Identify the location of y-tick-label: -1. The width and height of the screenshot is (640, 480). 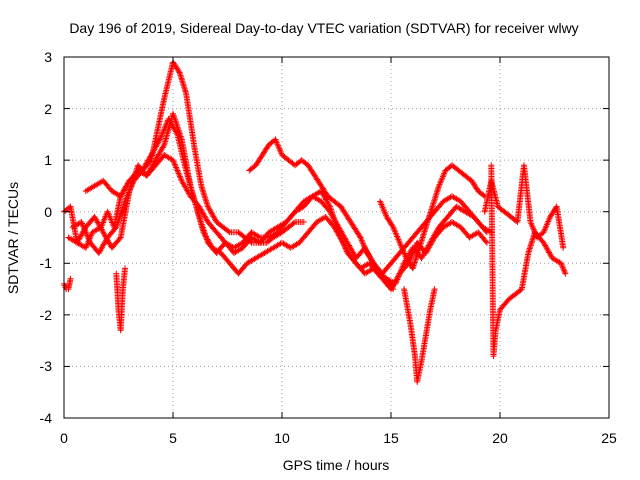
(46, 263).